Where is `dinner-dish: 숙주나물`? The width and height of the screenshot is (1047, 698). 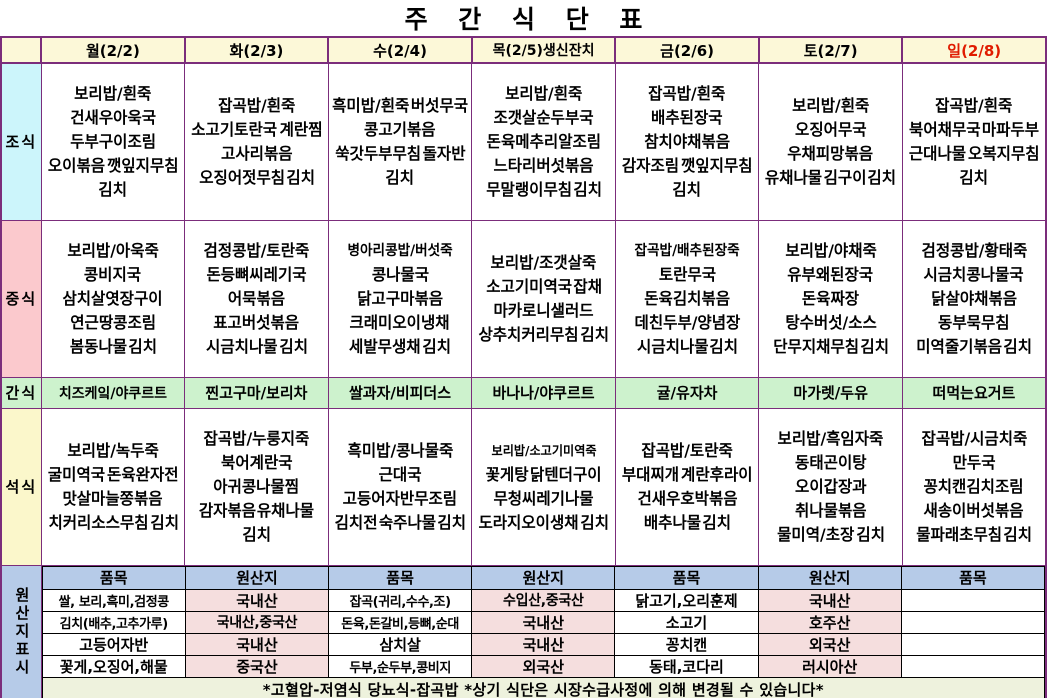 dinner-dish: 숙주나물 is located at coordinates (407, 522).